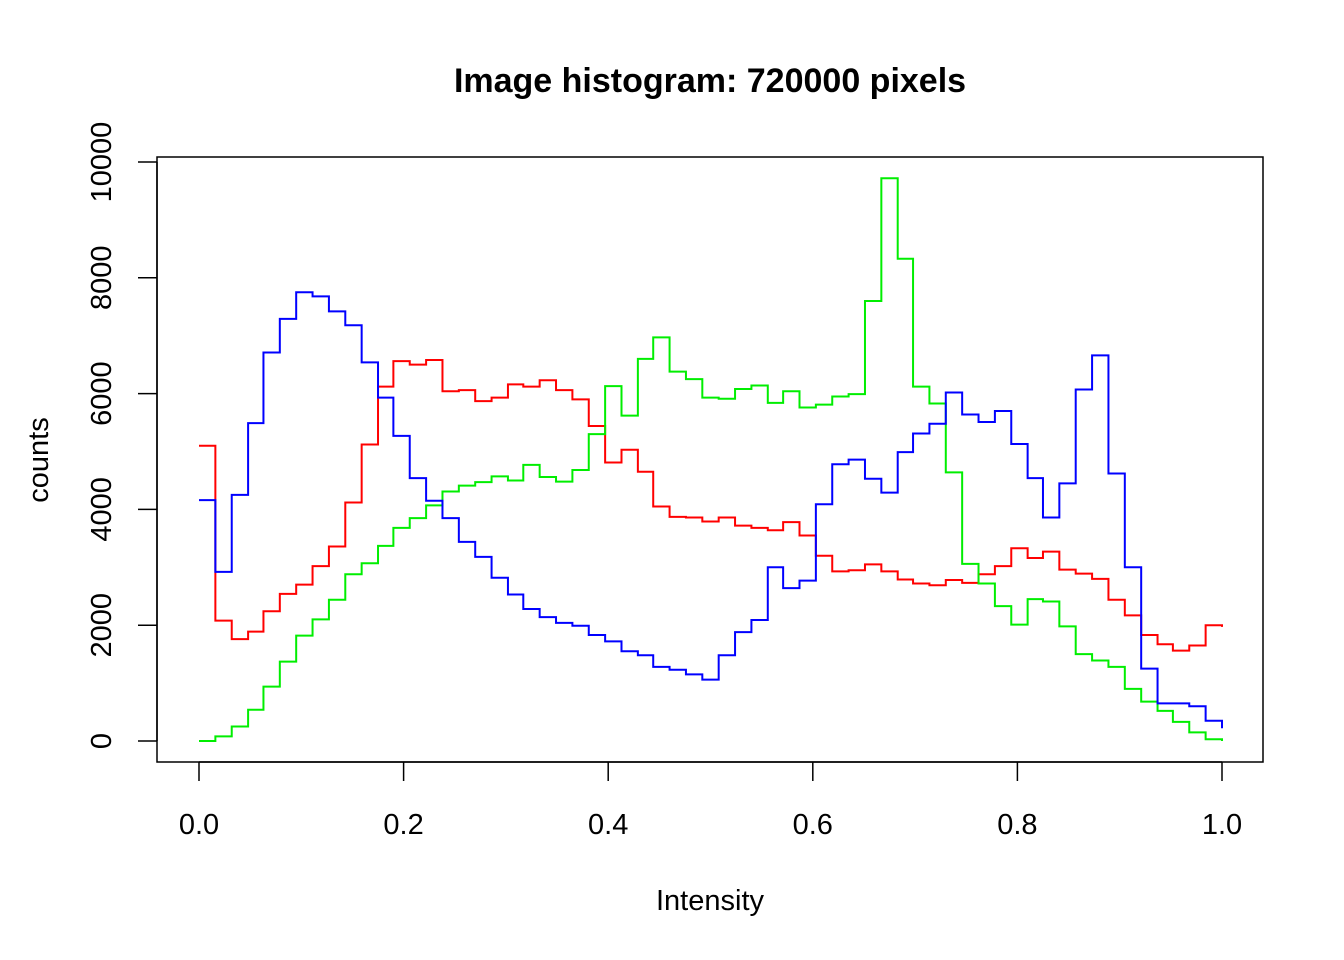 This screenshot has width=1344, height=960. Describe the element at coordinates (710, 801) in the screenshot. I see `x-axis: 0.0 0.2 0.4 0.6 0.8 1.0` at that location.